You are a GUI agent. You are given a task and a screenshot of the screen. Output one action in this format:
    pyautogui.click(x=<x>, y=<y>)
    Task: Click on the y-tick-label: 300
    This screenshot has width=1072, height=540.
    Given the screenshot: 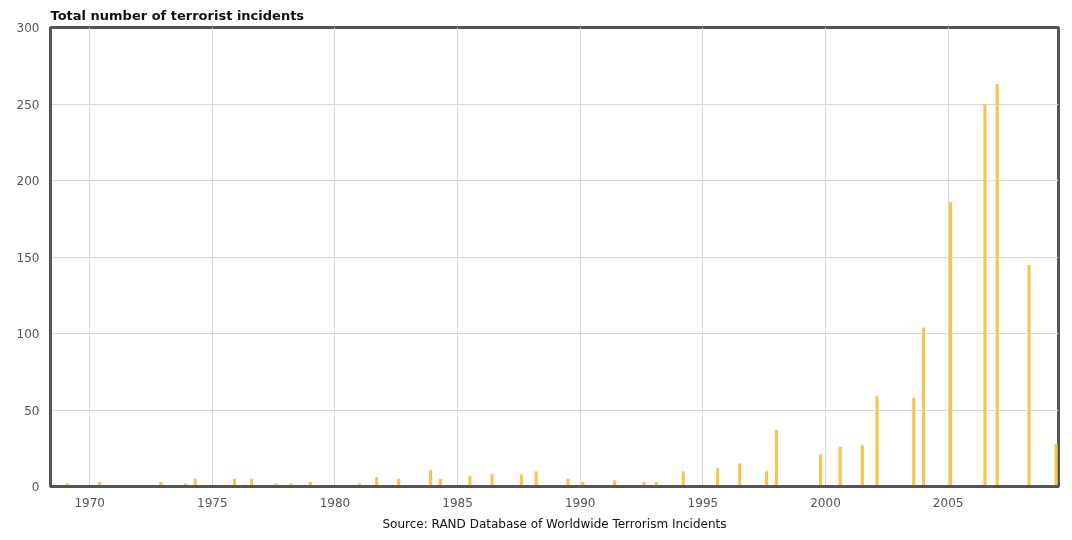 What is the action you would take?
    pyautogui.click(x=28, y=28)
    